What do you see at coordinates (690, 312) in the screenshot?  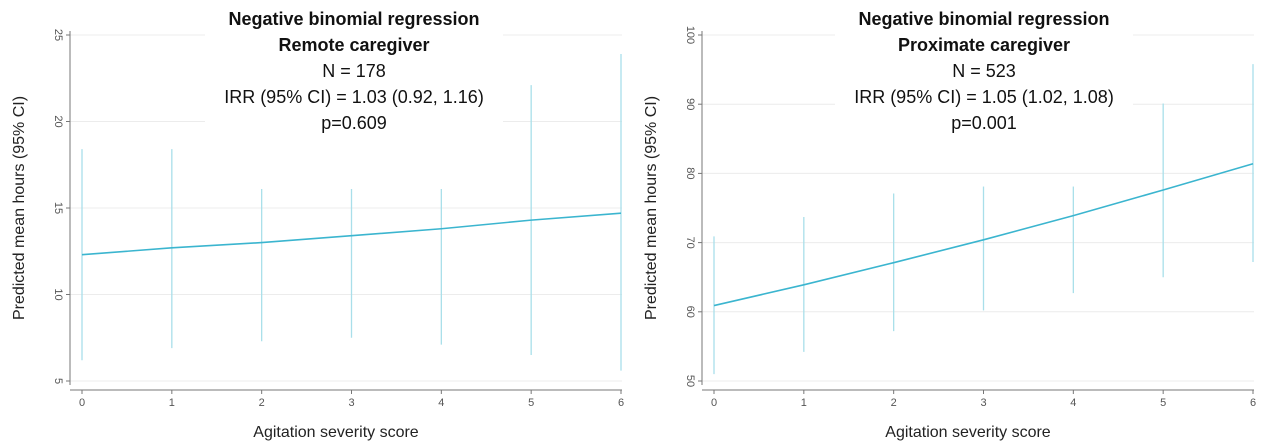 I see `y-tick-label: 60` at bounding box center [690, 312].